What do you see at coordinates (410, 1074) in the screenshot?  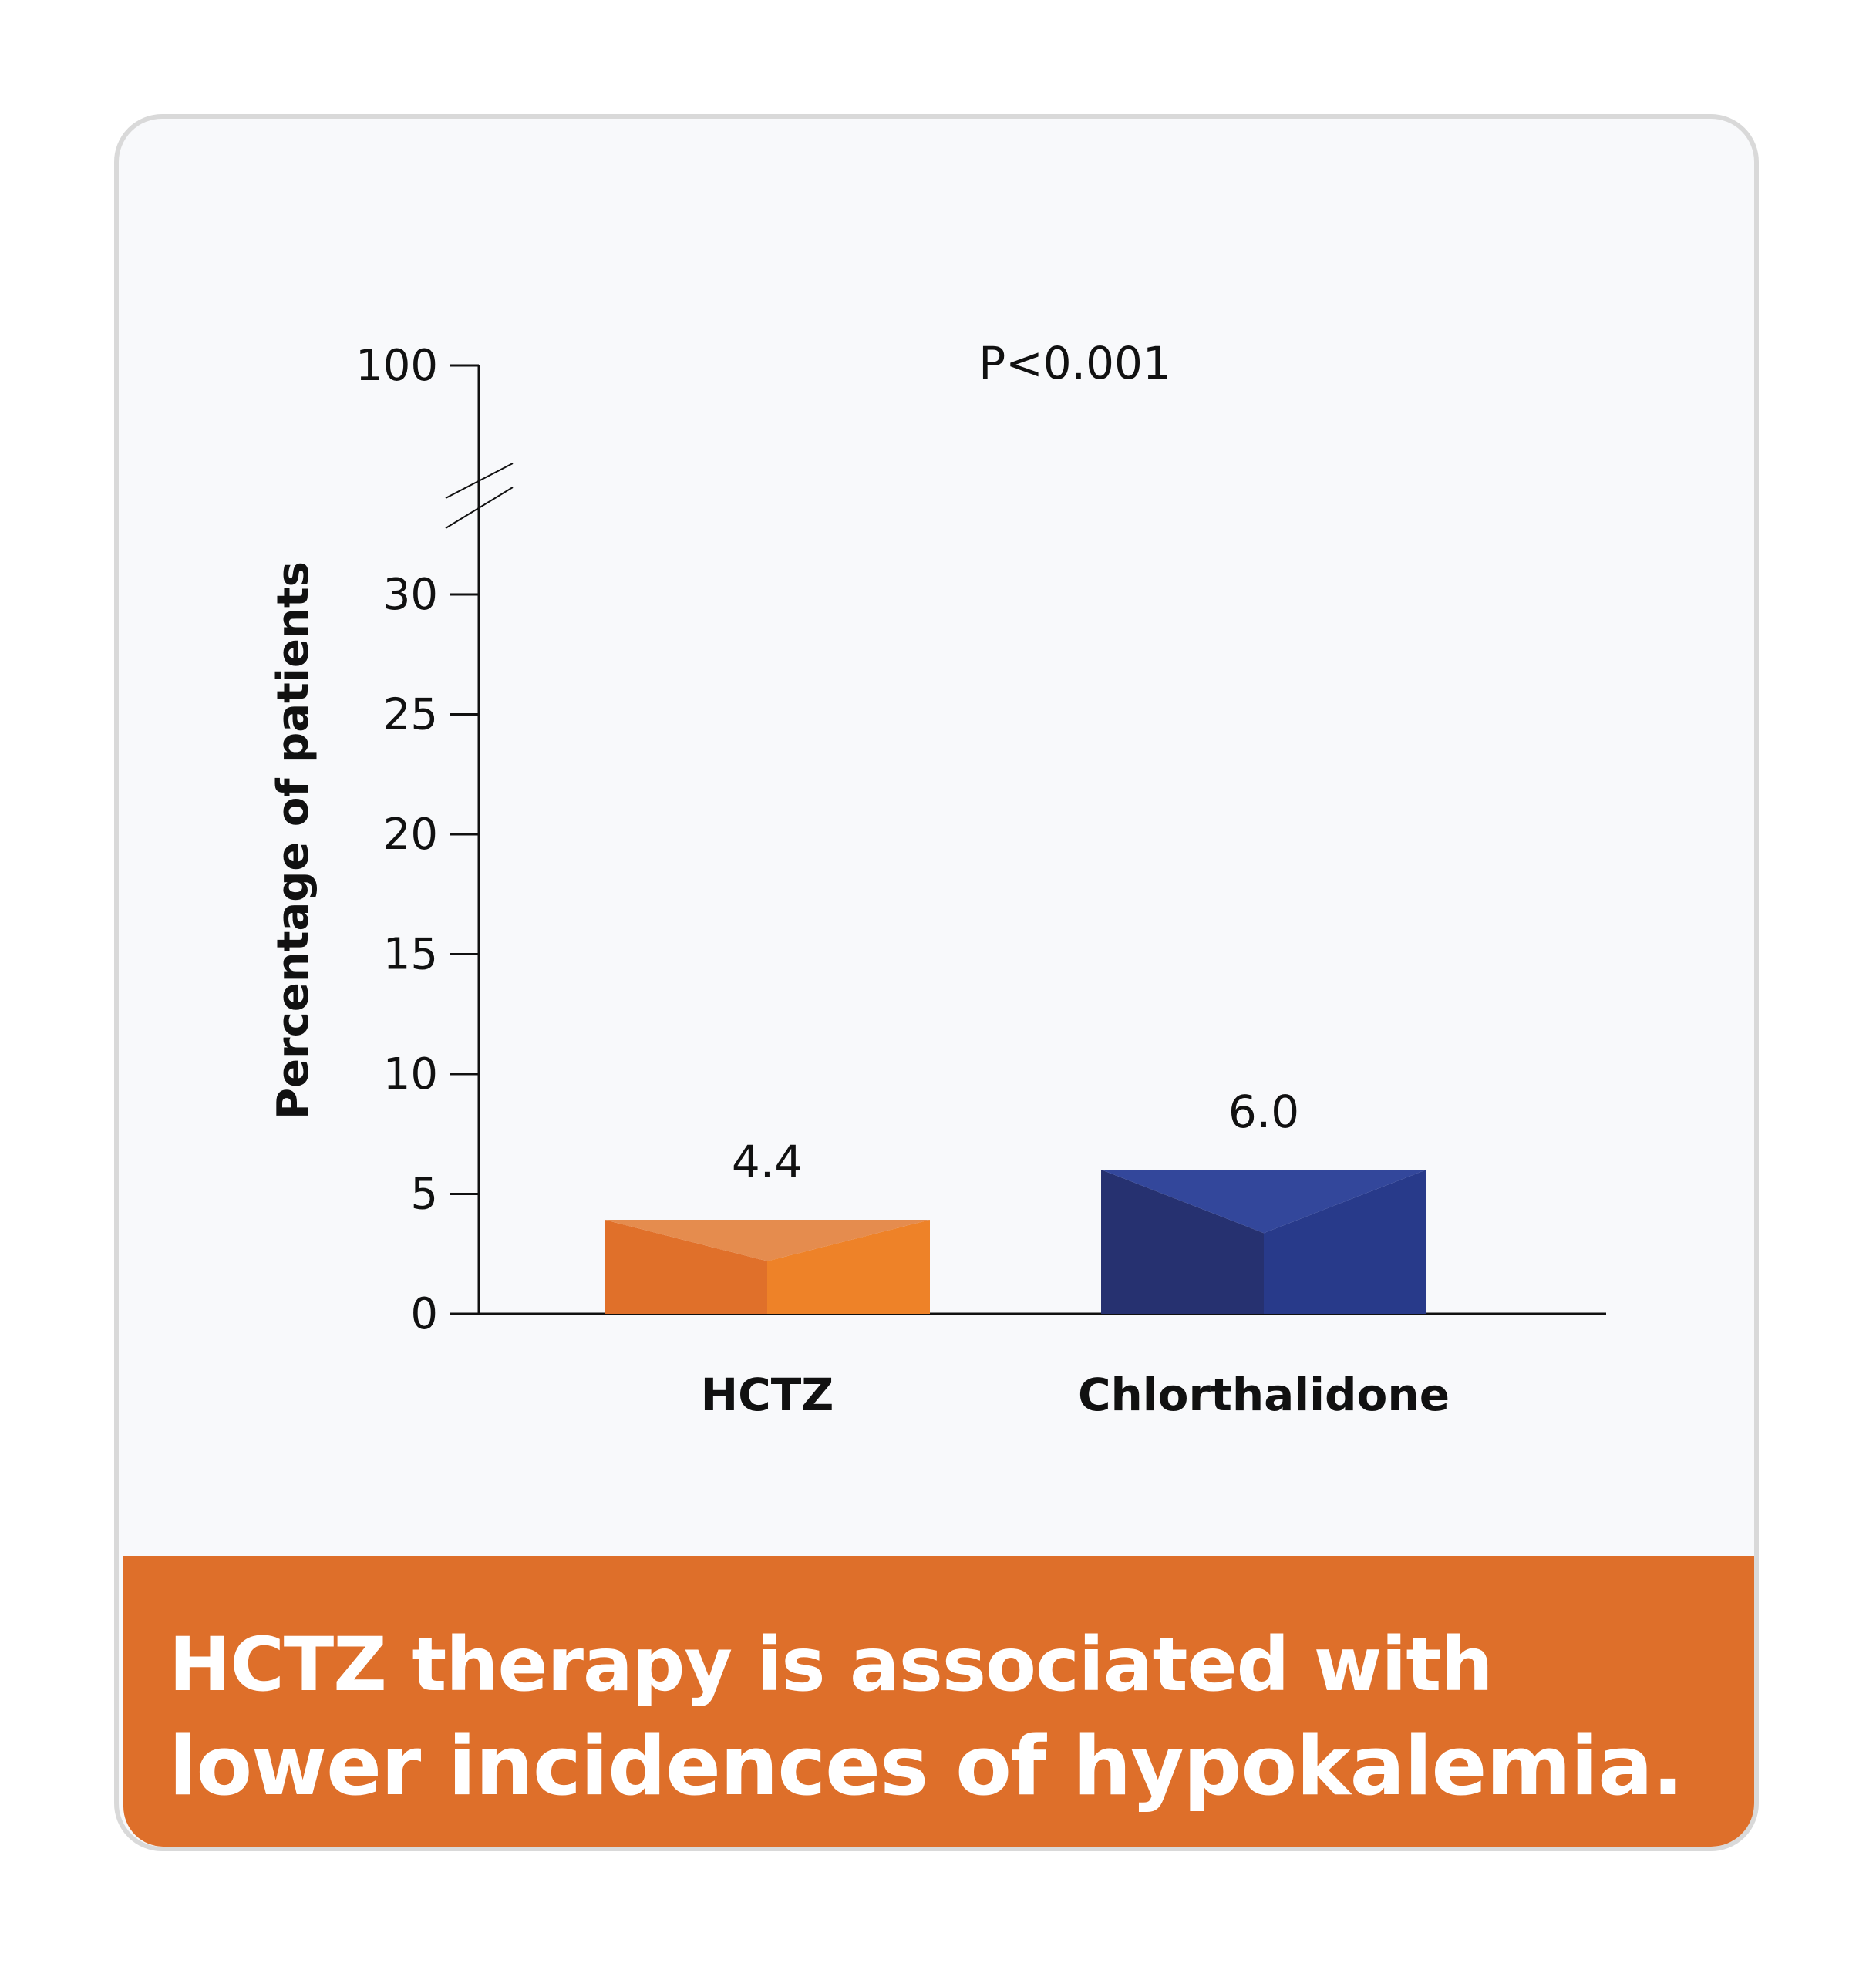 I see `y-tick-label: 10` at bounding box center [410, 1074].